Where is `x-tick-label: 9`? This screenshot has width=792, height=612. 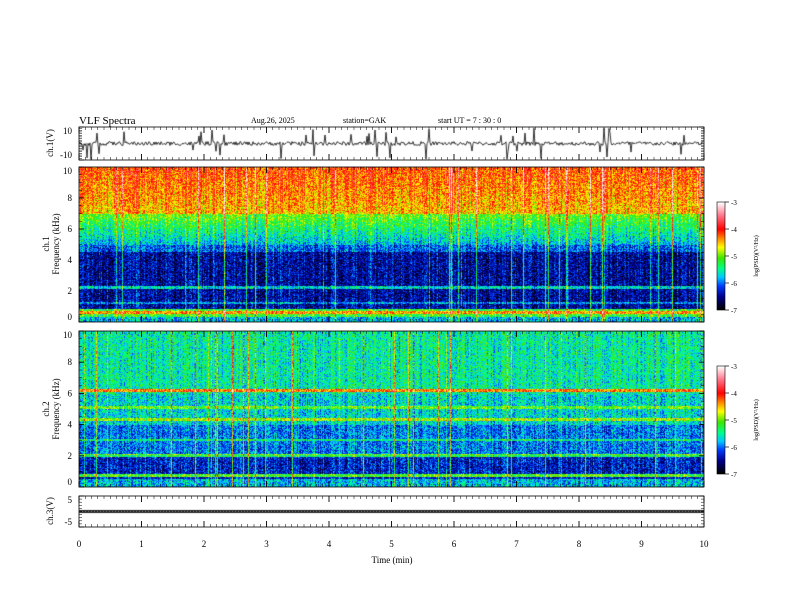
x-tick-label: 9 is located at coordinates (641, 544).